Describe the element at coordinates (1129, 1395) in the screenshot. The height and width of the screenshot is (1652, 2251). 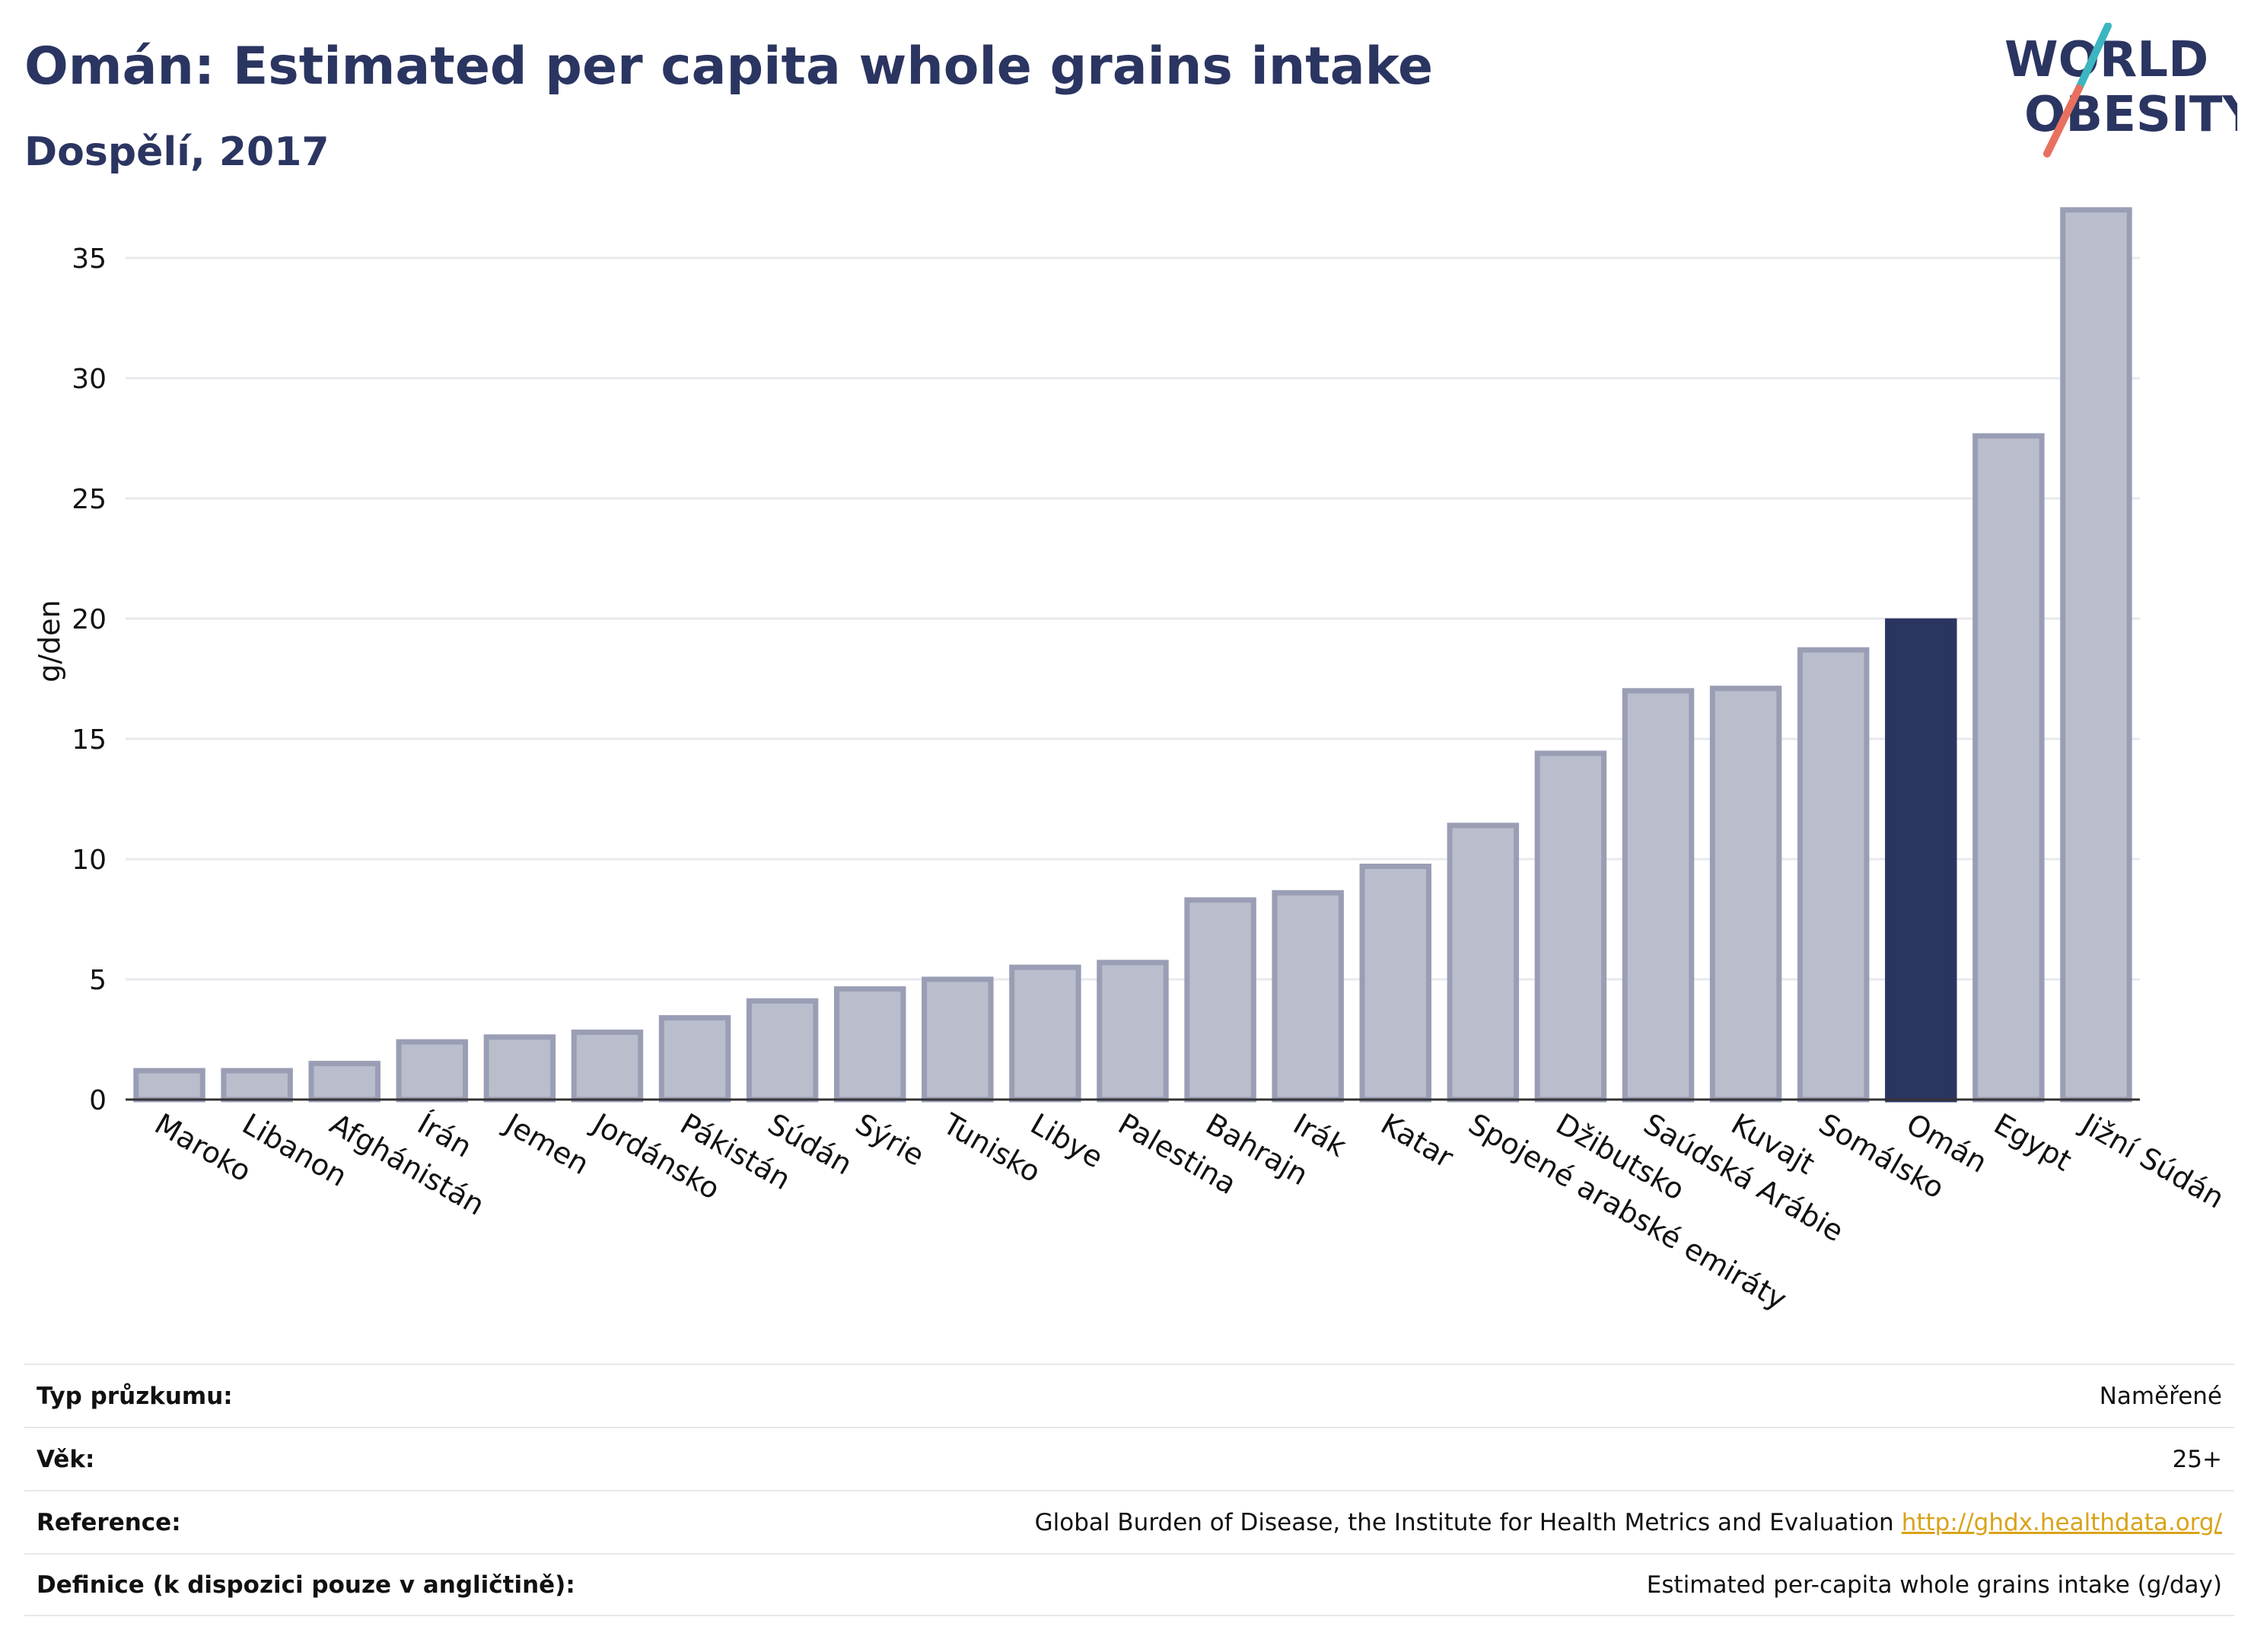
I see `meta-row-survey-type: Typ průzkumu: Naměřené` at that location.